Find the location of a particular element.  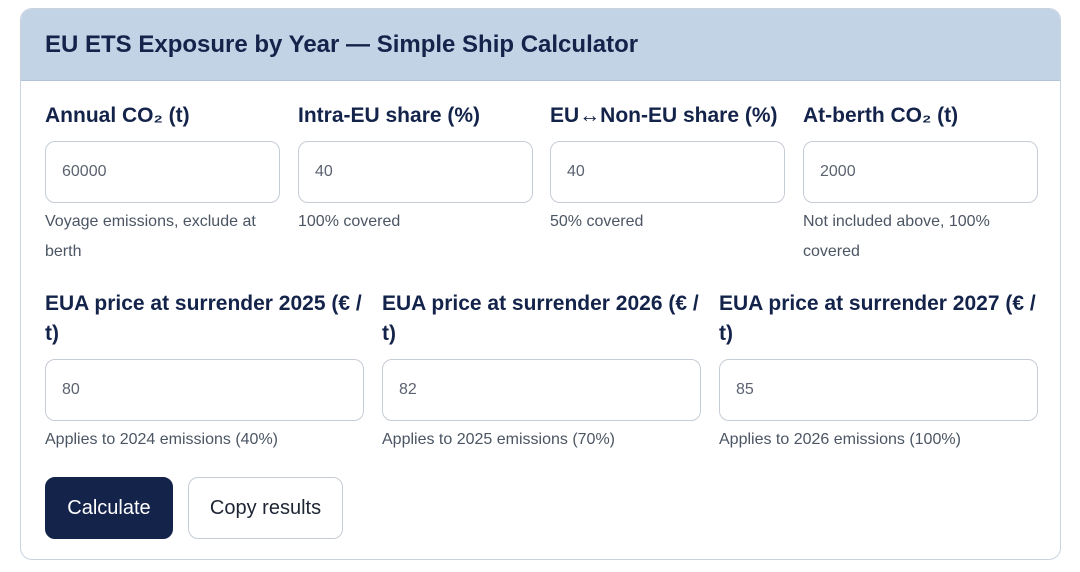

annual-co2-label: Annual CO₂ (t) is located at coordinates (117, 115).